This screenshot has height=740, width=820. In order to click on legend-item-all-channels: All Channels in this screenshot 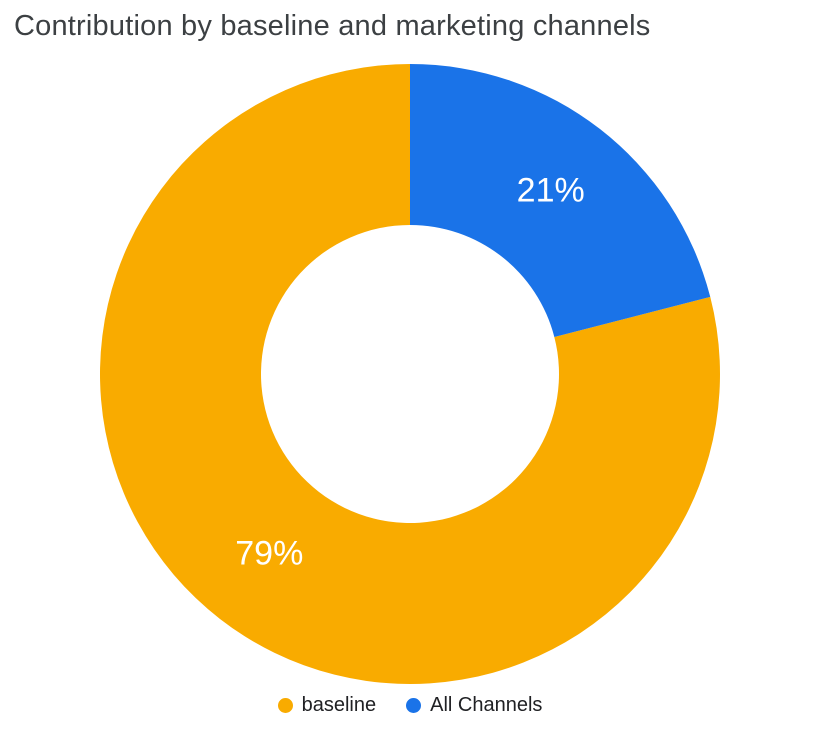, I will do `click(474, 705)`.